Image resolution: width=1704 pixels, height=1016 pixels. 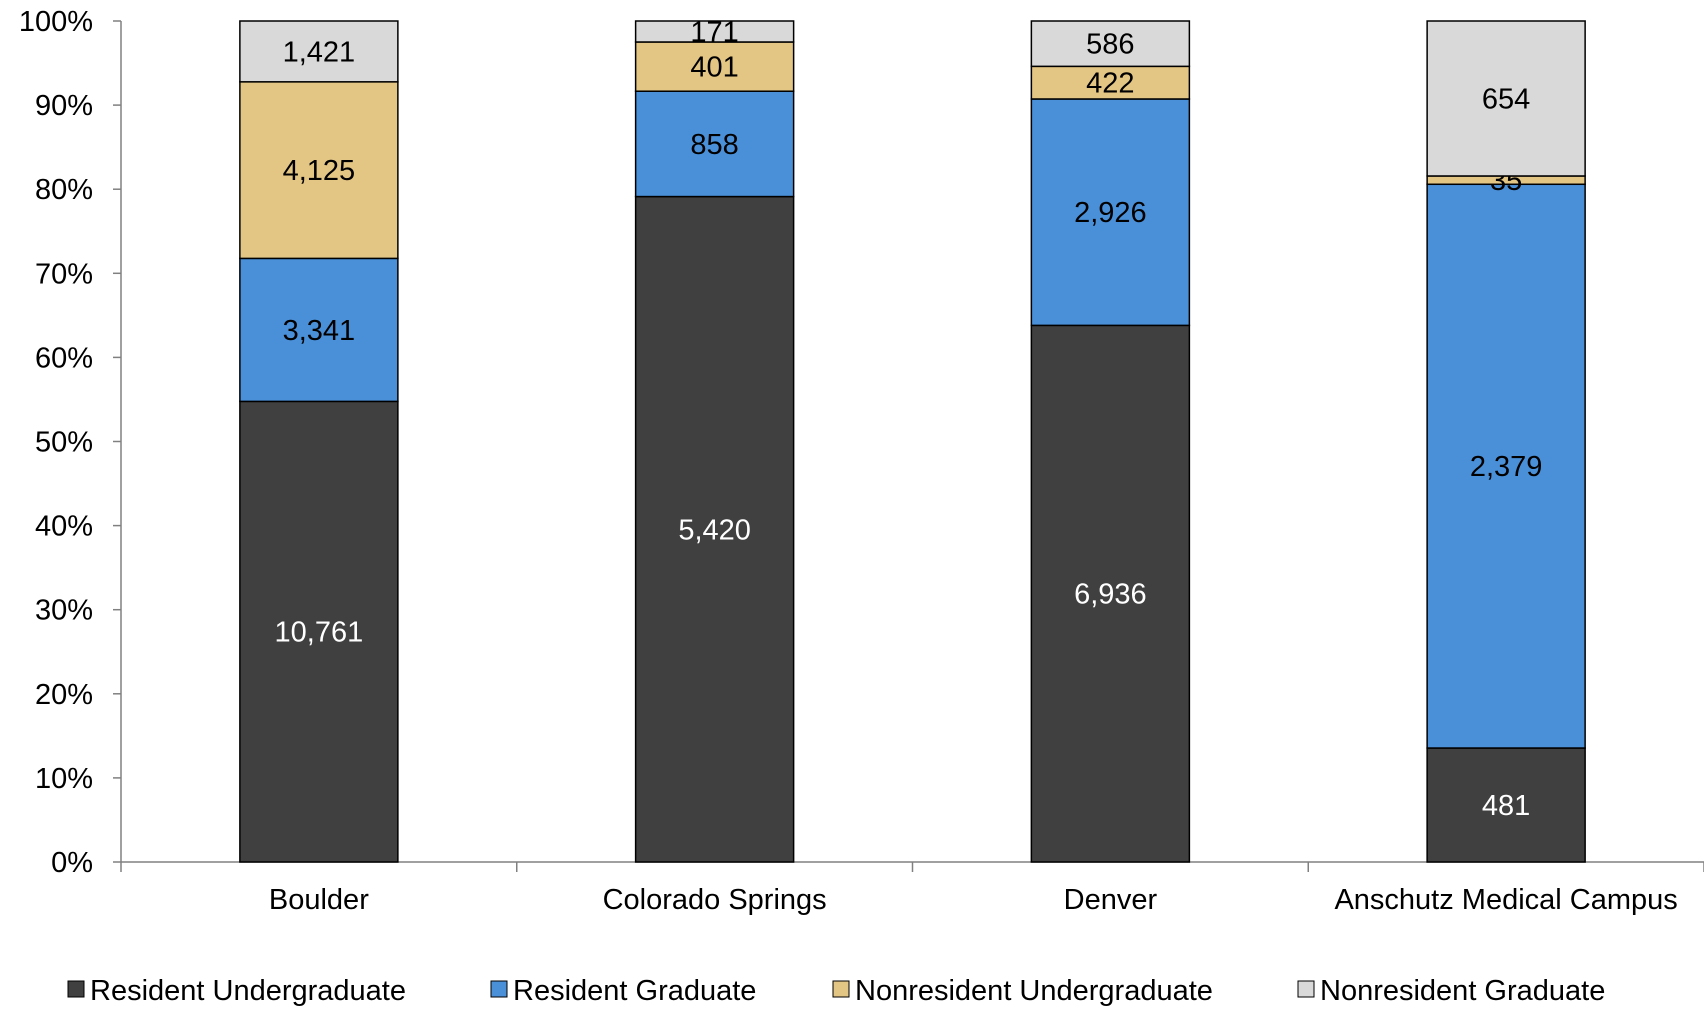 I want to click on y-tick-label: 20%, so click(x=64, y=695).